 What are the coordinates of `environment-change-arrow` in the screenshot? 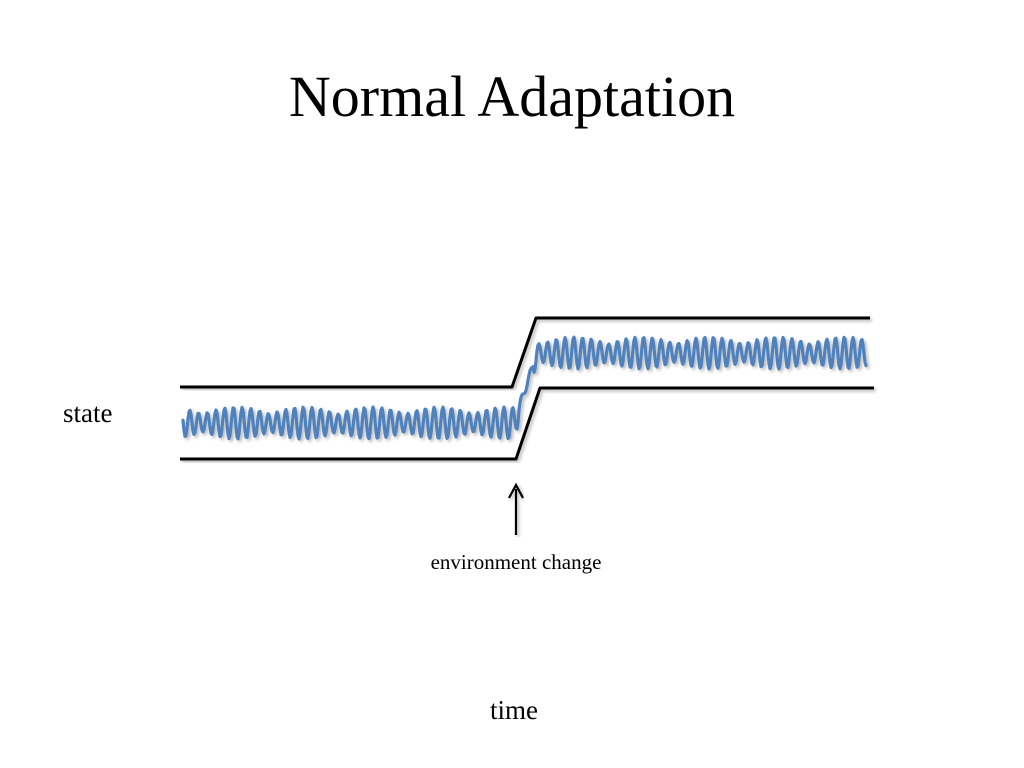 It's located at (516, 508).